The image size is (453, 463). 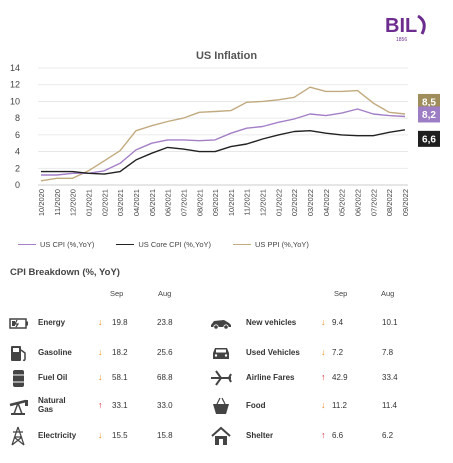 What do you see at coordinates (120, 435) in the screenshot?
I see `row-sep-value: 15.5` at bounding box center [120, 435].